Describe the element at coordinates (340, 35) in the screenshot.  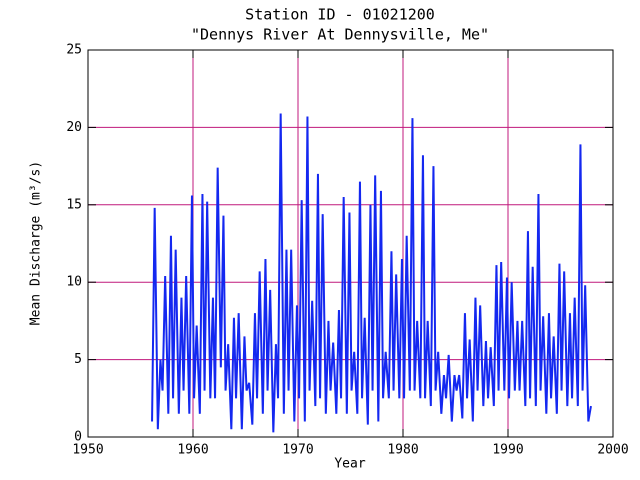
I see `chart-subtitle: "Dennys River At Dennysville, Me"` at that location.